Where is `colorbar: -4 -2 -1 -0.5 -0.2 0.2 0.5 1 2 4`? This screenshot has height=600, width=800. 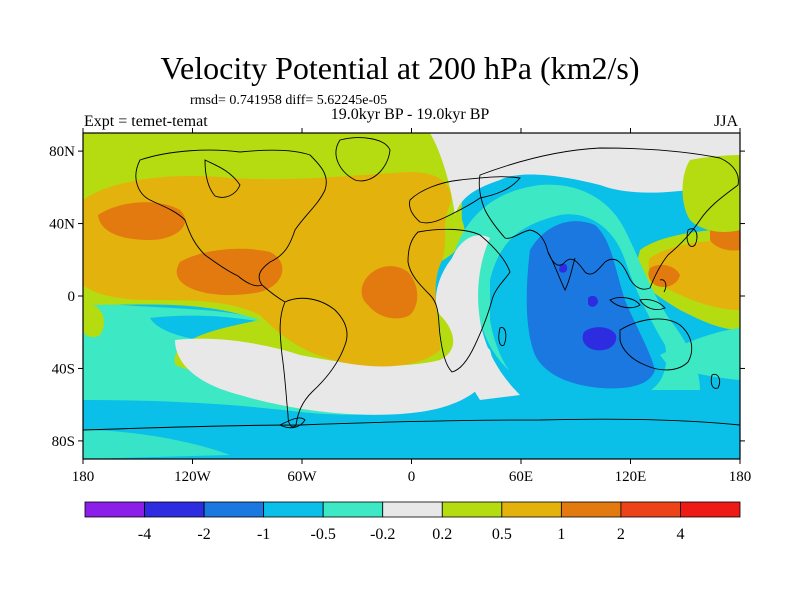 colorbar: -4 -2 -1 -0.5 -0.2 0.2 0.5 1 2 4 is located at coordinates (412, 522).